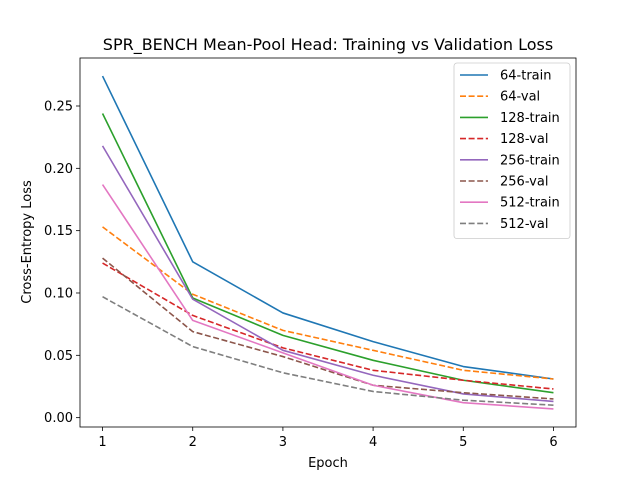 Image resolution: width=640 pixels, height=480 pixels. I want to click on x-tick-label: 4, so click(373, 442).